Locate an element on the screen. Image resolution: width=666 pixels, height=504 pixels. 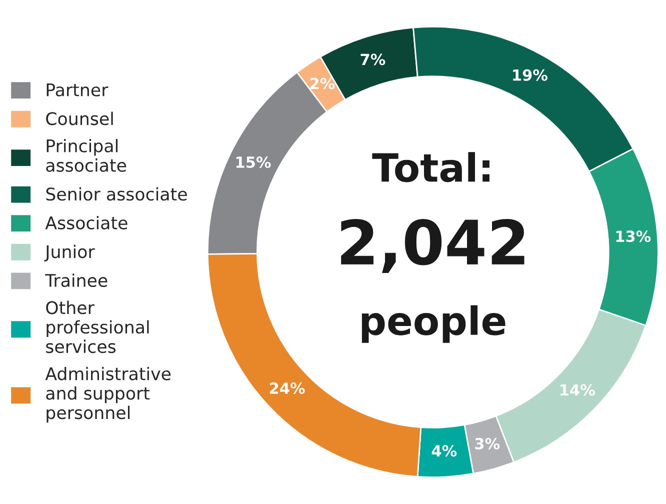
data-label: 3% is located at coordinates (487, 444).